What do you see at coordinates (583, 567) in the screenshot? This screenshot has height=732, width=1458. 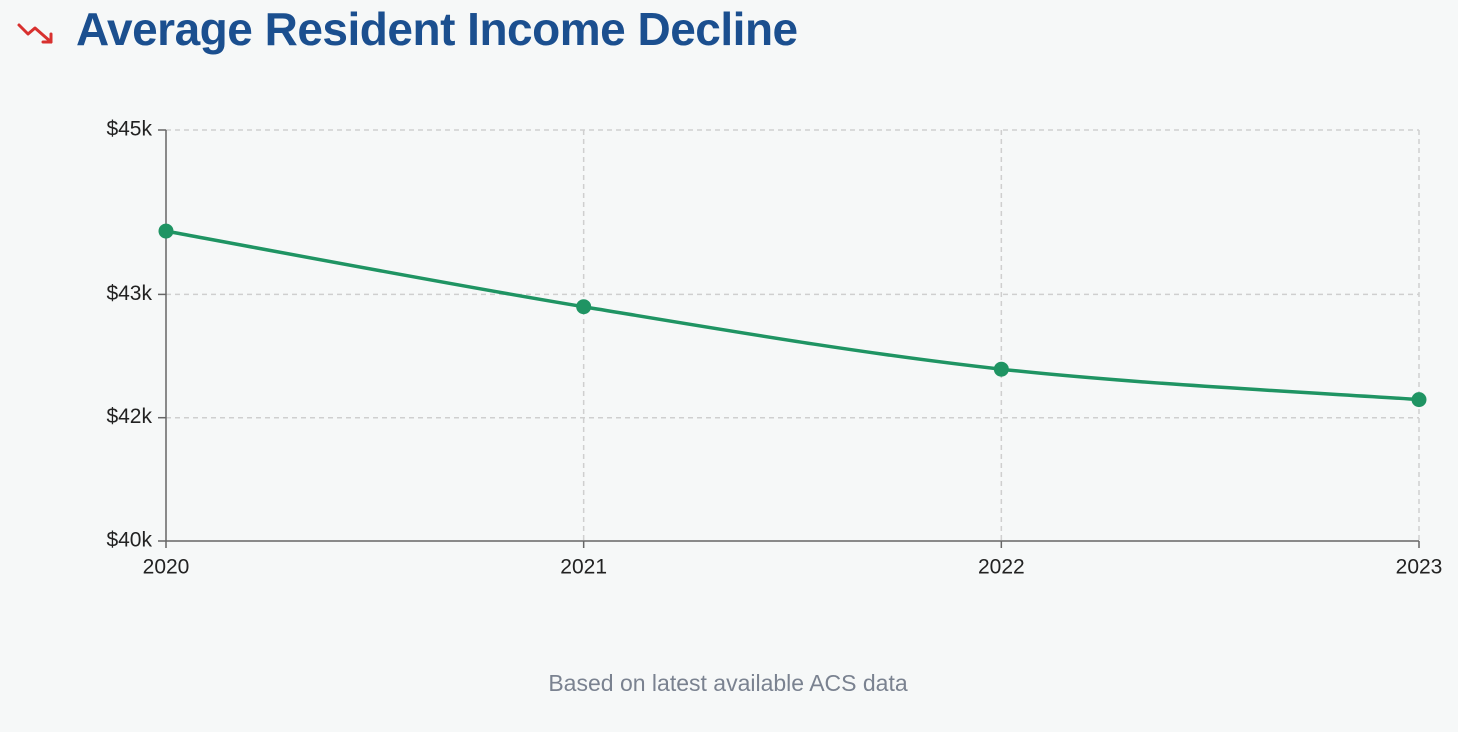 I see `x-tick-label: 2021` at bounding box center [583, 567].